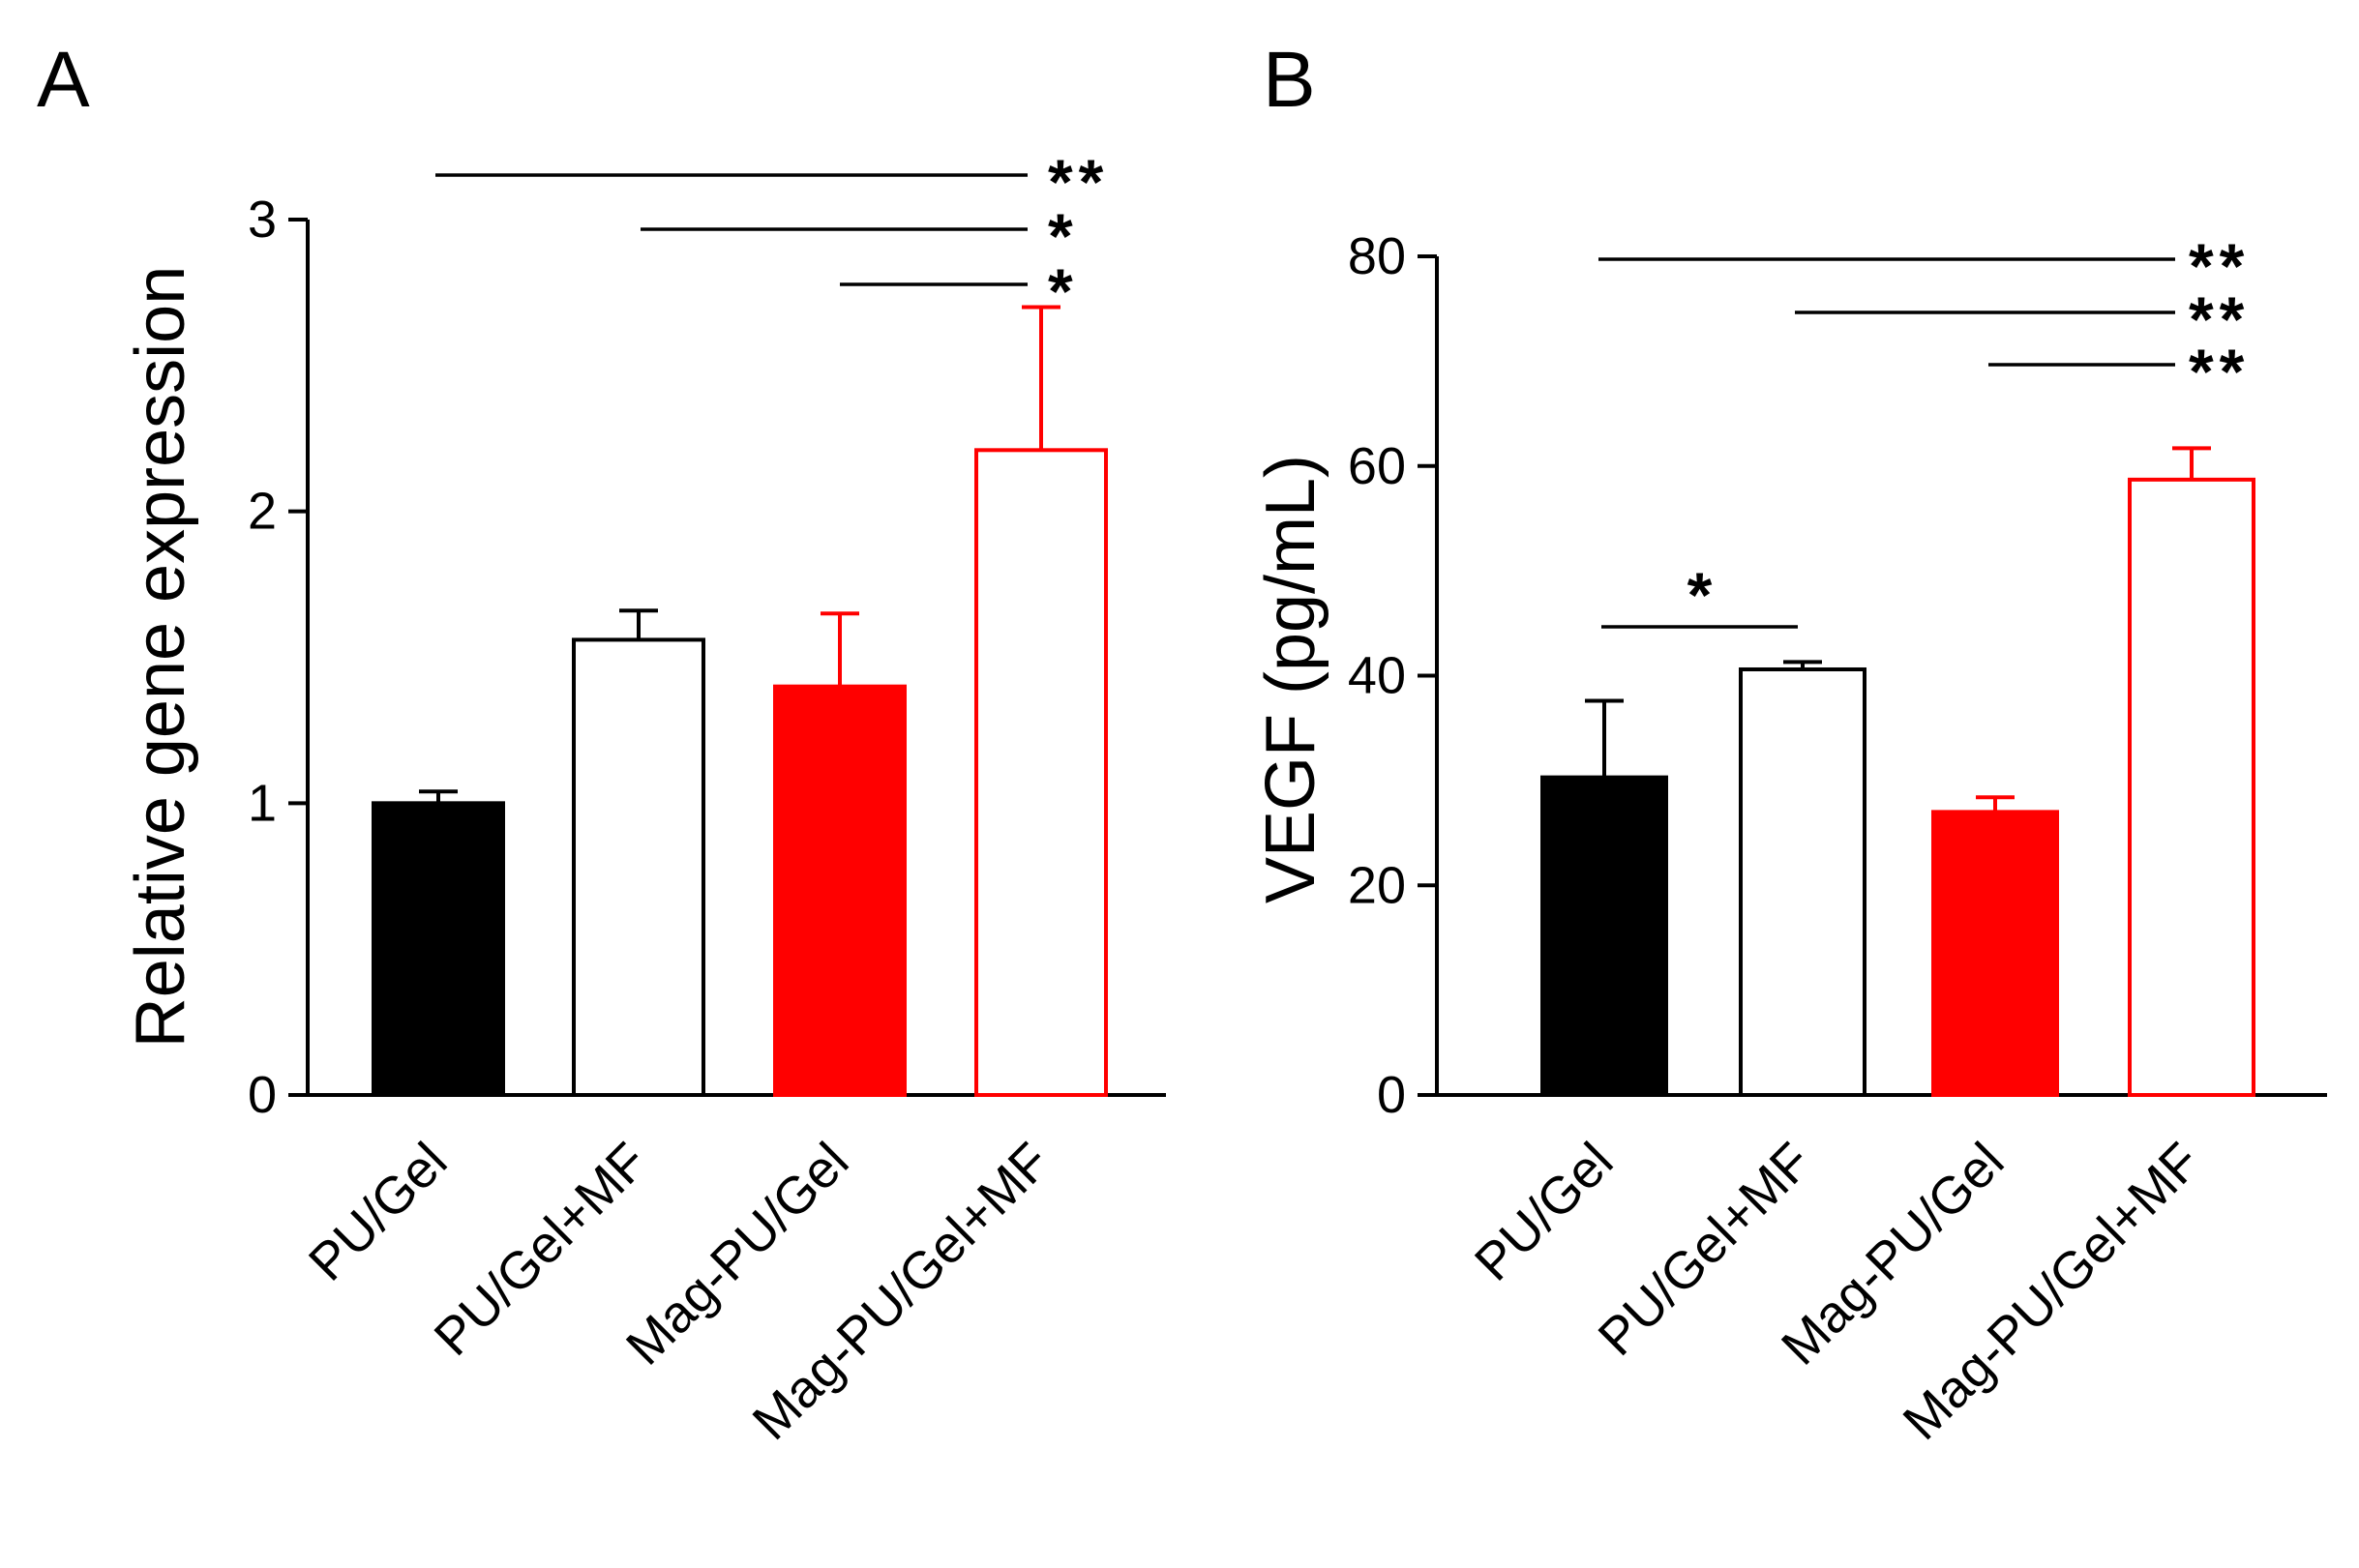 This screenshot has width=2359, height=1568. What do you see at coordinates (160, 657) in the screenshot?
I see `y-axis-label: Relative gene expression` at bounding box center [160, 657].